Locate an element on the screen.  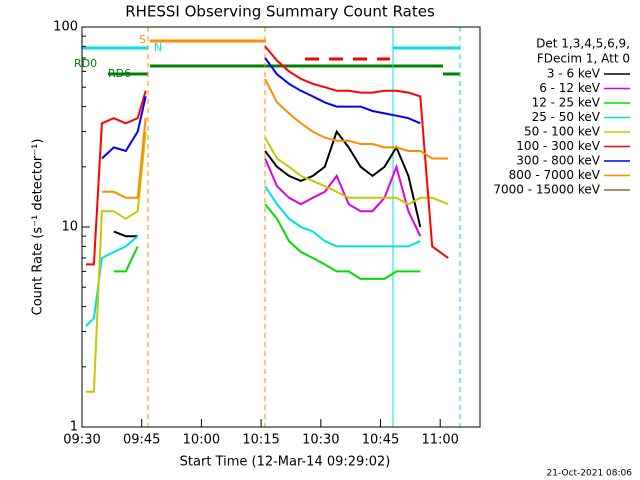
x-tick-label: 09:30 is located at coordinates (81, 440).